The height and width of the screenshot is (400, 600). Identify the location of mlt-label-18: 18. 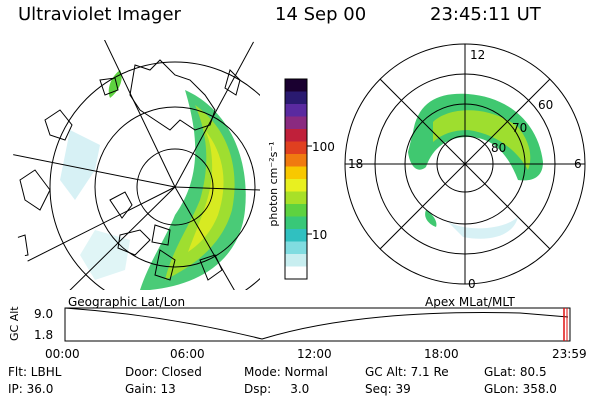
(355, 164).